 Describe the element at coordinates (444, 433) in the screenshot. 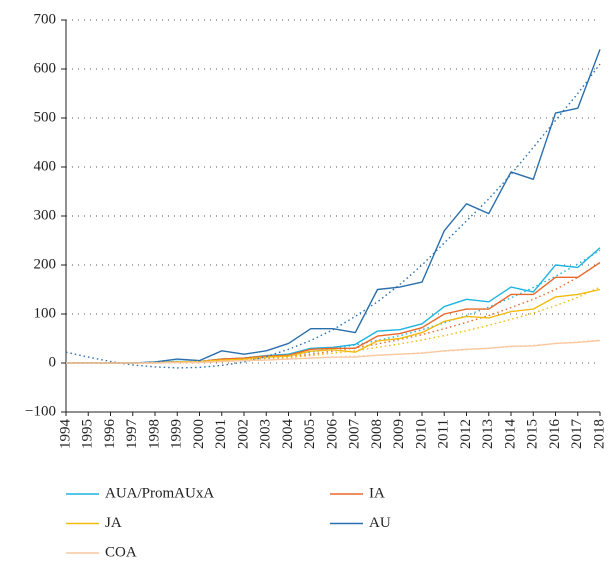

I see `x-tick-label: 2011` at that location.